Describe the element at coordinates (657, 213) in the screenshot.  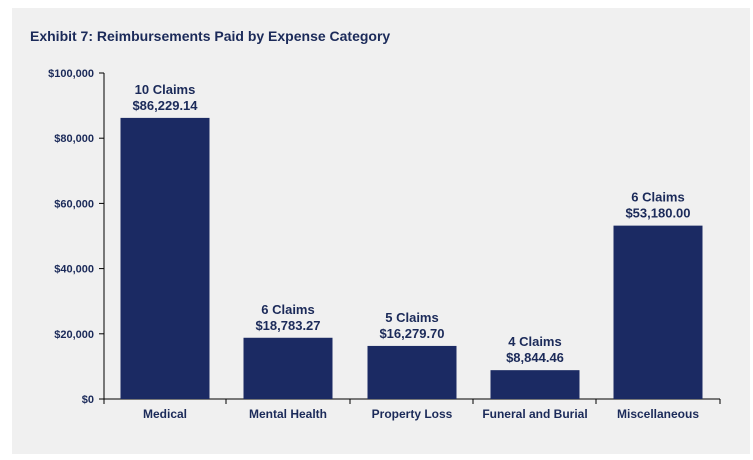
I see `value-label: $53,180.00` at that location.